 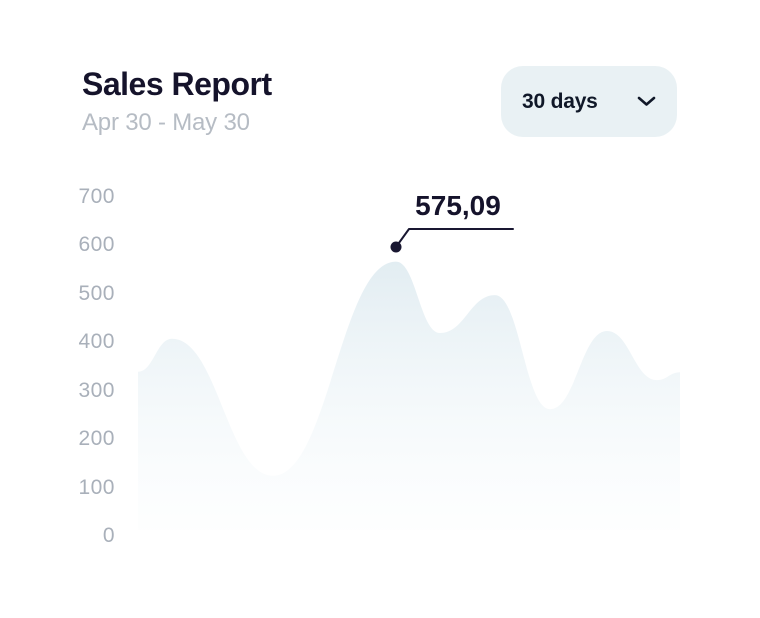 What do you see at coordinates (396, 247) in the screenshot?
I see `data-point-dot` at bounding box center [396, 247].